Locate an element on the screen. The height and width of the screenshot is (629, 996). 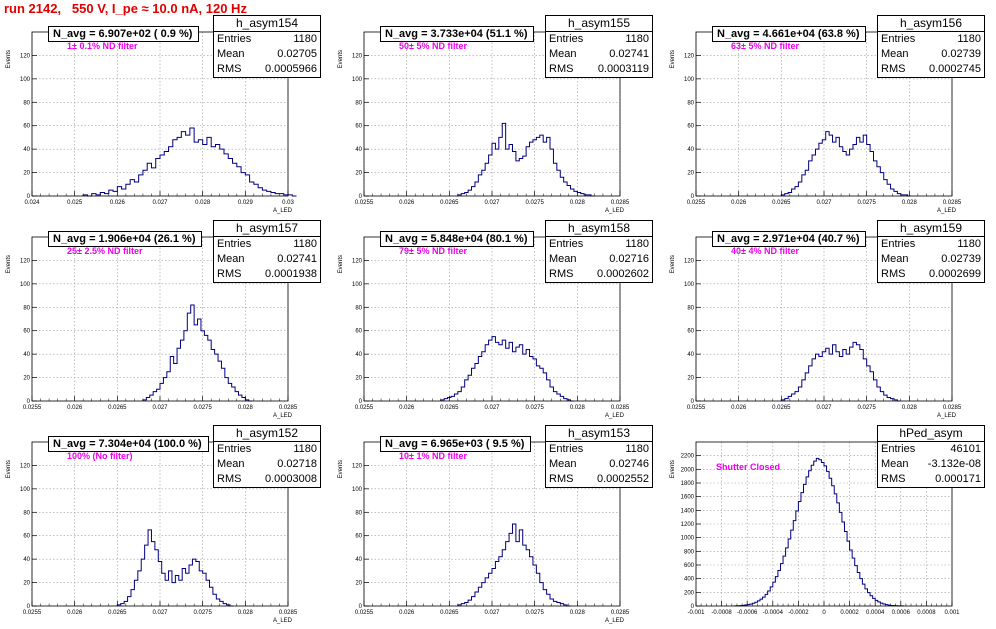
stats-rms-value: 0.000171 is located at coordinates (958, 479).